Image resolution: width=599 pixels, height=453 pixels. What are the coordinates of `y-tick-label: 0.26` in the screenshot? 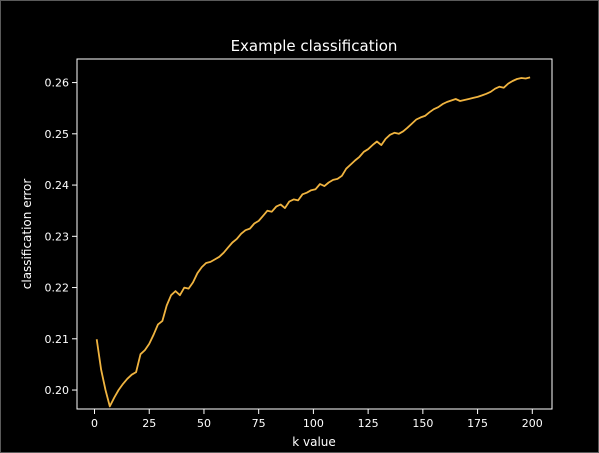 It's located at (57, 83).